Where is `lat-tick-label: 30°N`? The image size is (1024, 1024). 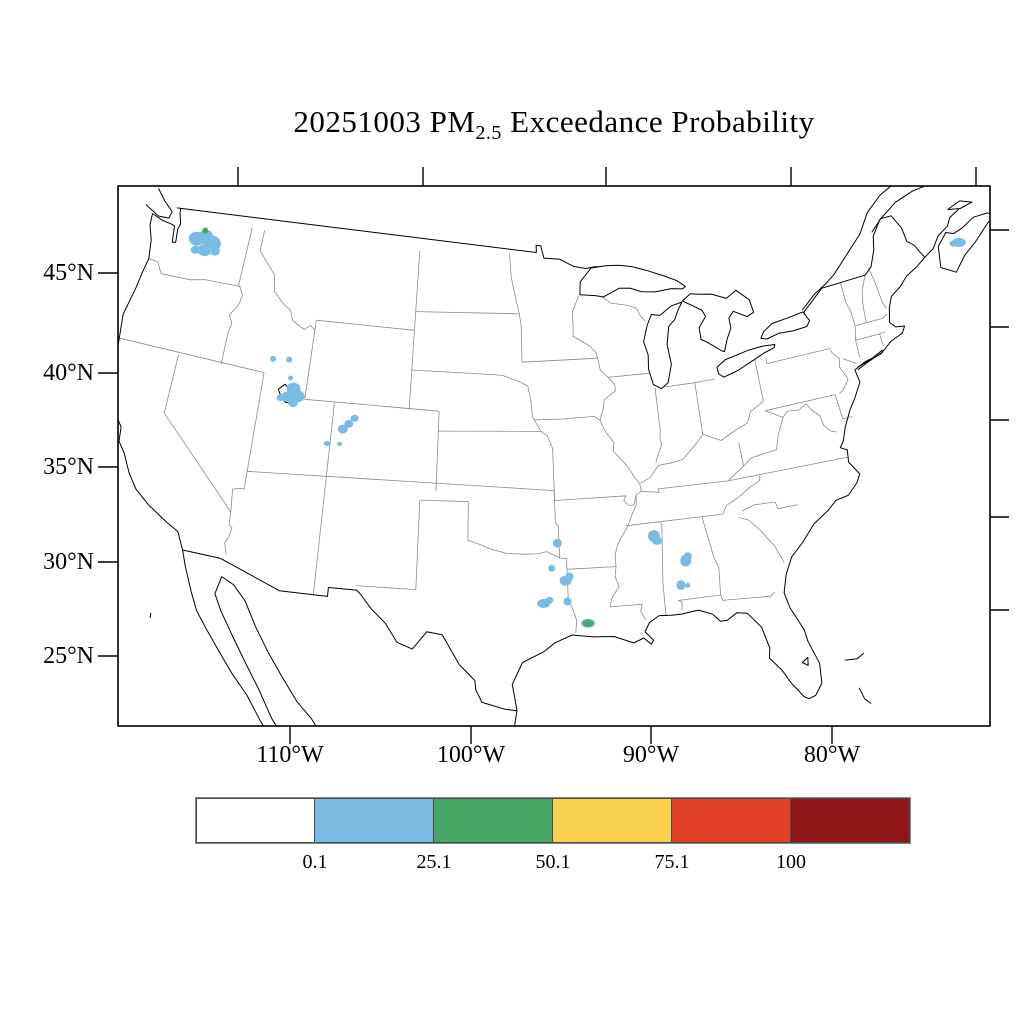
lat-tick-label: 30°N is located at coordinates (68, 562).